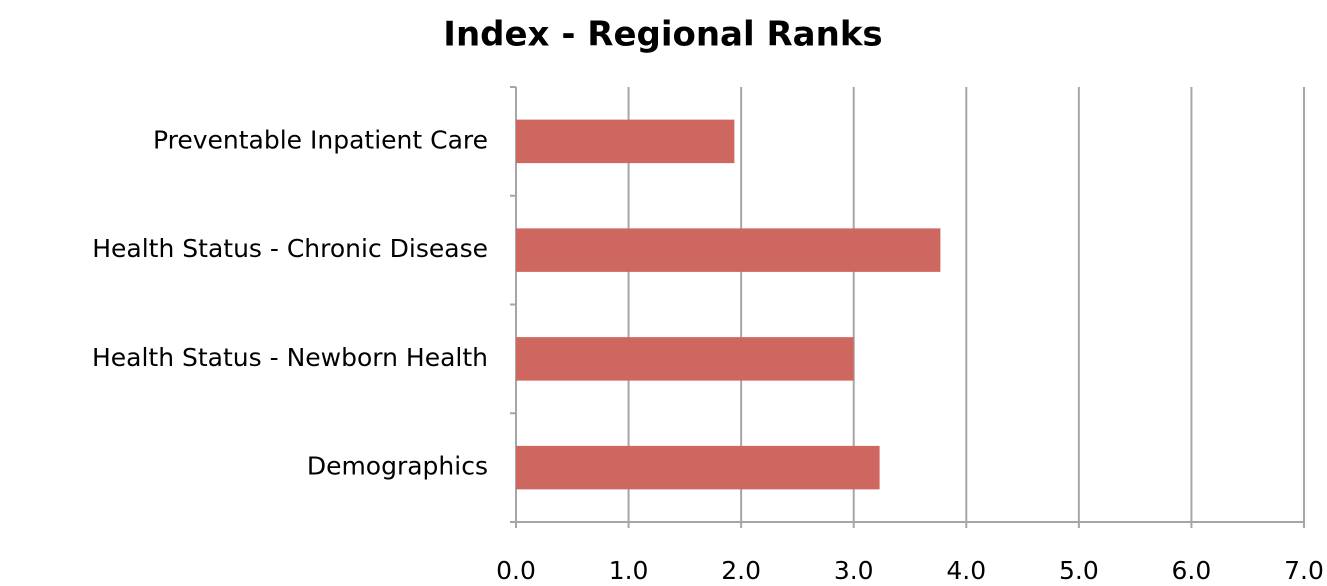 This screenshot has width=1327, height=586. Describe the element at coordinates (662, 35) in the screenshot. I see `chart-title: Index - Regional Ranks` at that location.